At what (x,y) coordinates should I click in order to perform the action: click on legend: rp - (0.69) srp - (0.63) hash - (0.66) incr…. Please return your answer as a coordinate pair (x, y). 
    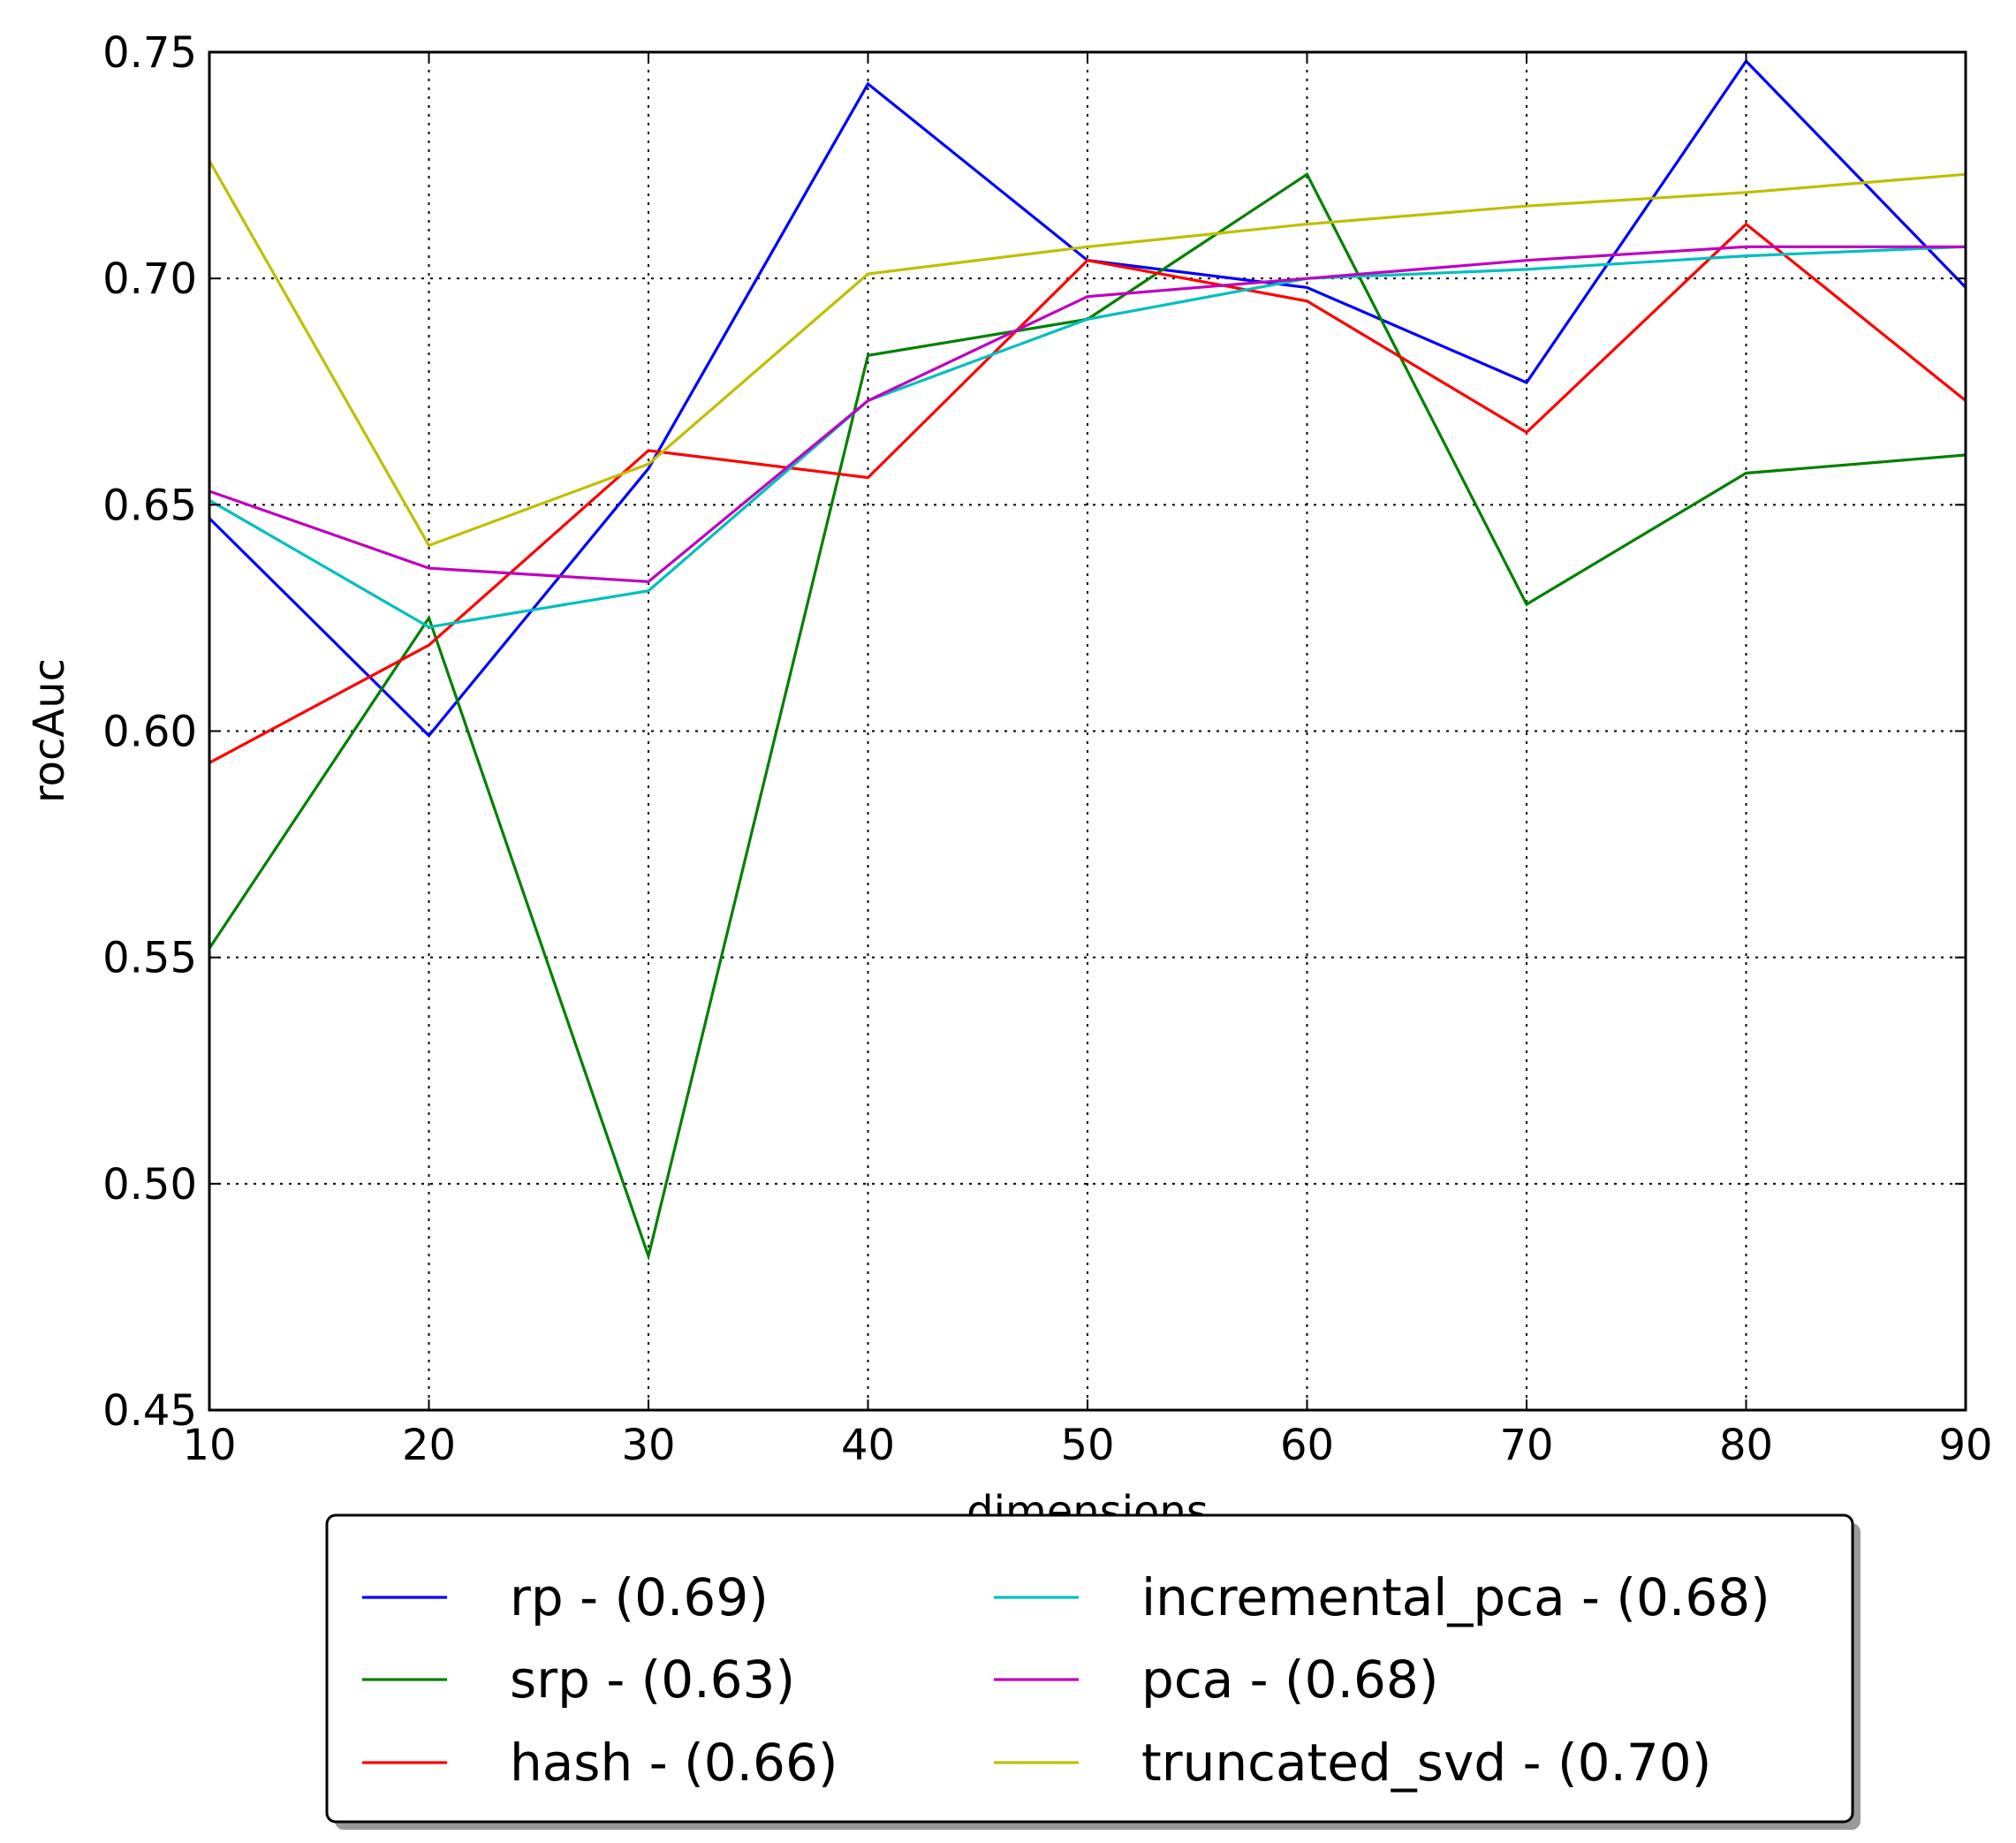
    Looking at the image, I should click on (1093, 1671).